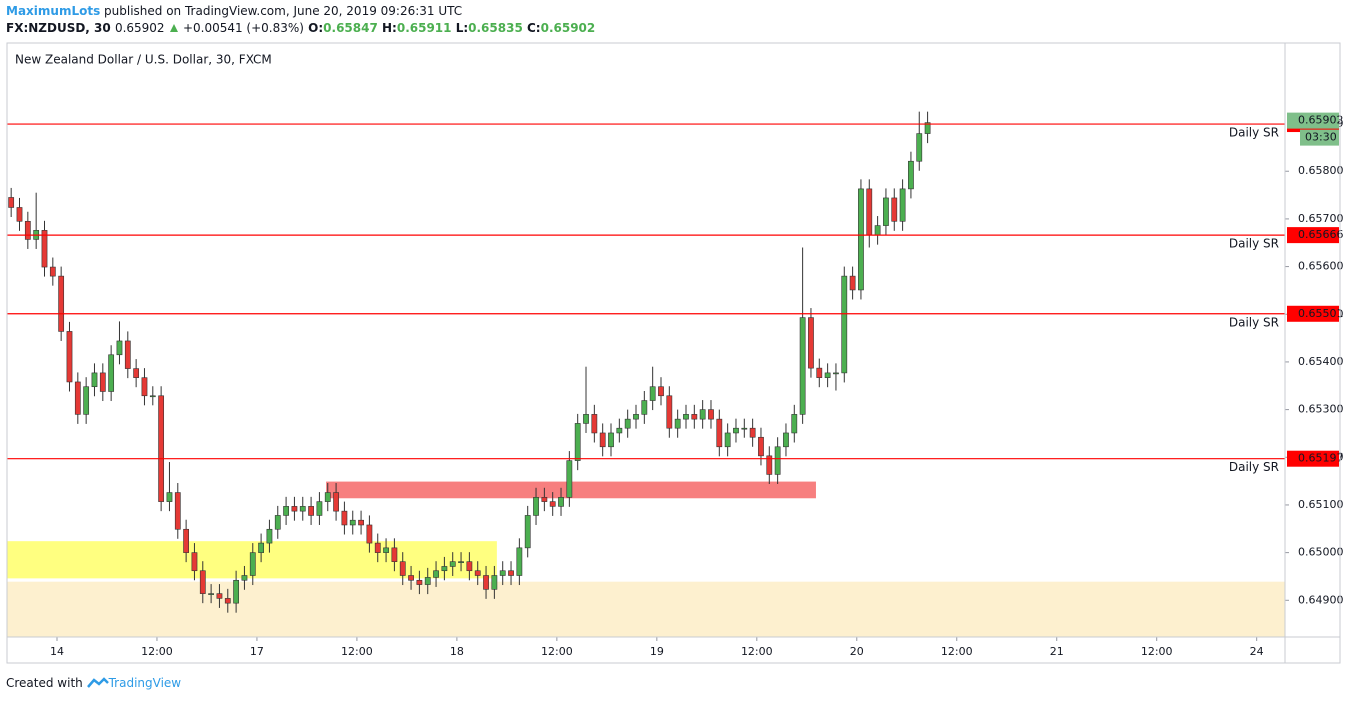 Image resolution: width=1348 pixels, height=701 pixels. I want to click on countdown-label: 03:30, so click(1321, 137).